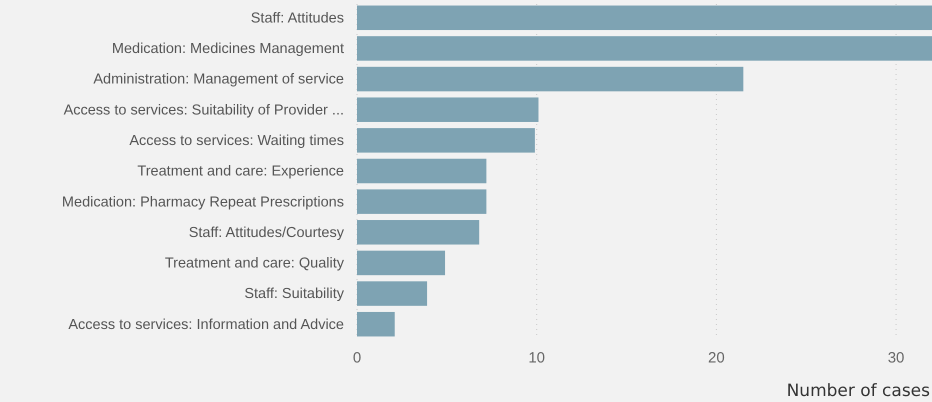 The image size is (932, 402). I want to click on y-tick-label: Treatment and care: Quality, so click(254, 264).